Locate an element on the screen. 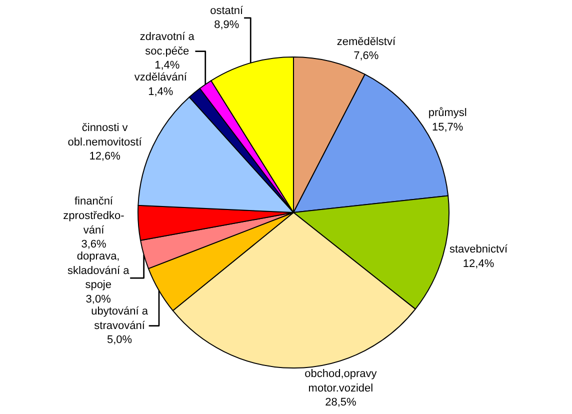  data-label: 15,7% is located at coordinates (448, 128).